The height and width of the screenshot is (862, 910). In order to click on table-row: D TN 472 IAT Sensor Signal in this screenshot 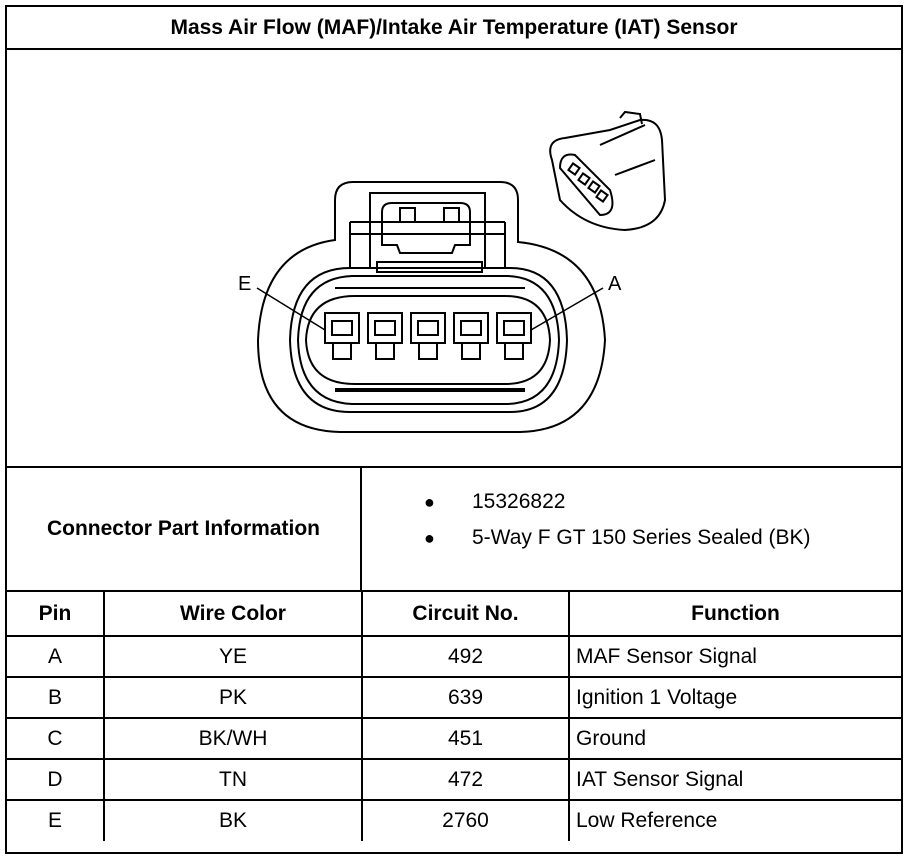, I will do `click(454, 779)`.